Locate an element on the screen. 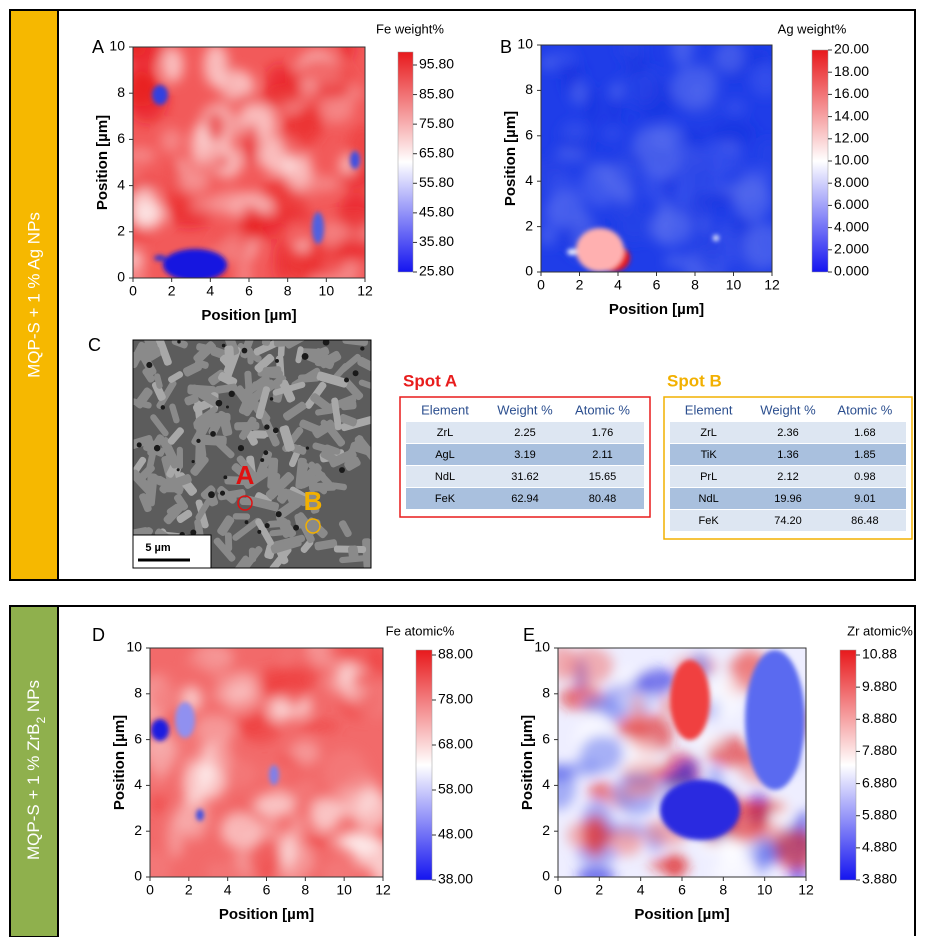 This screenshot has height=937, width=929. table-title: Spot B is located at coordinates (694, 380).